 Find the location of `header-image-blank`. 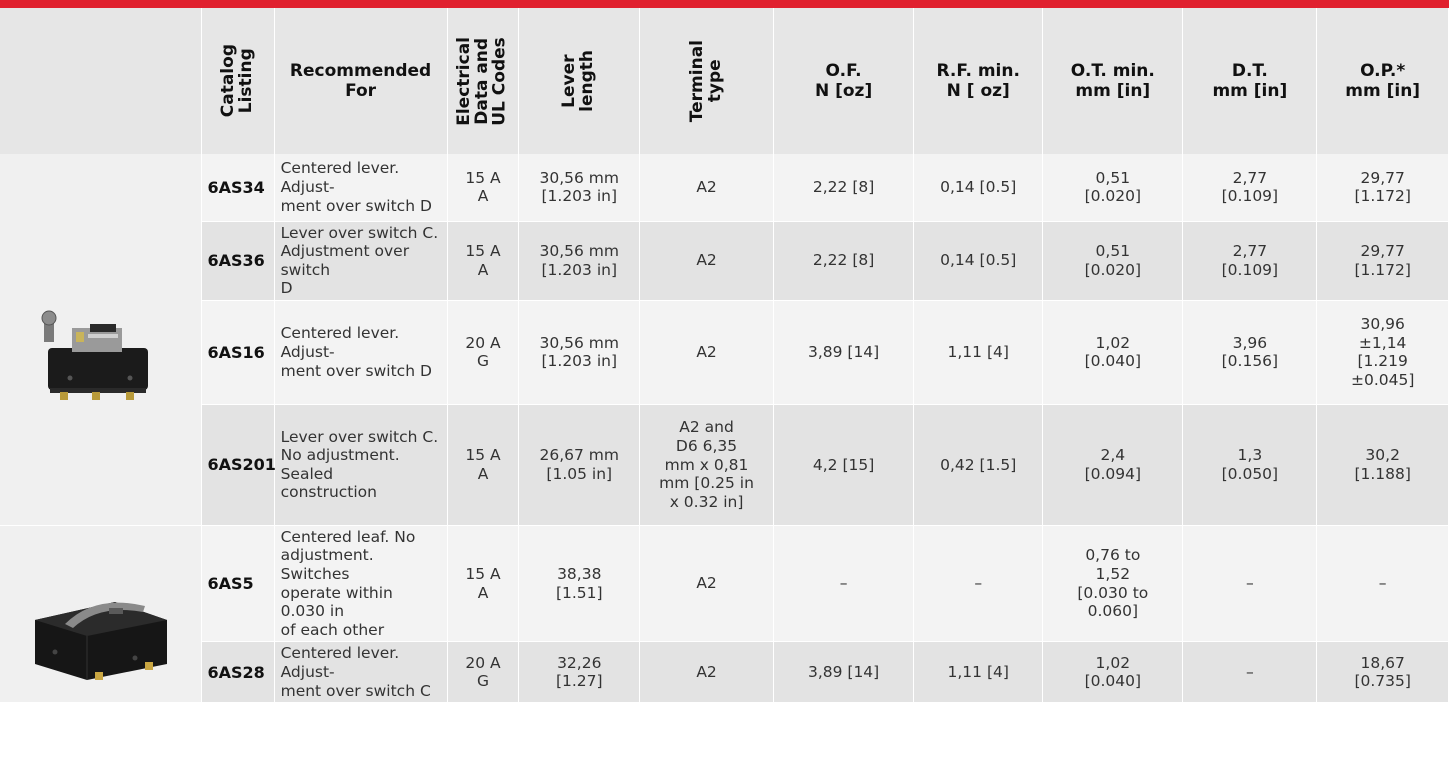

header-image-blank is located at coordinates (101, 81).